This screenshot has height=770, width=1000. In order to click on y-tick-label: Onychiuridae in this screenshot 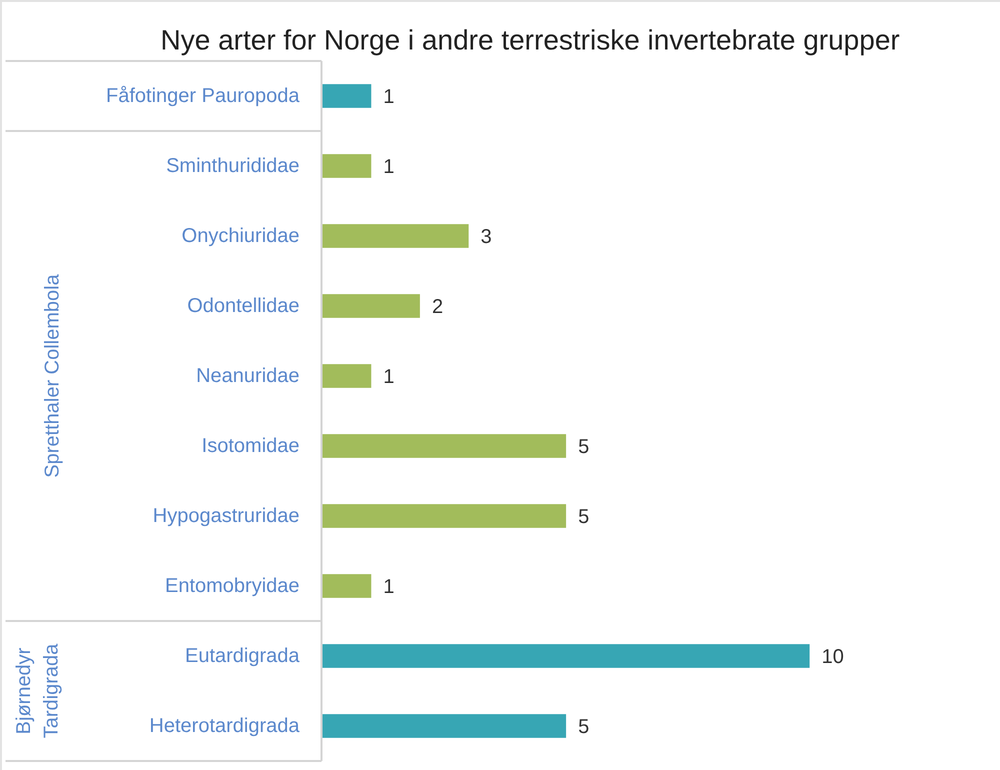, I will do `click(241, 236)`.